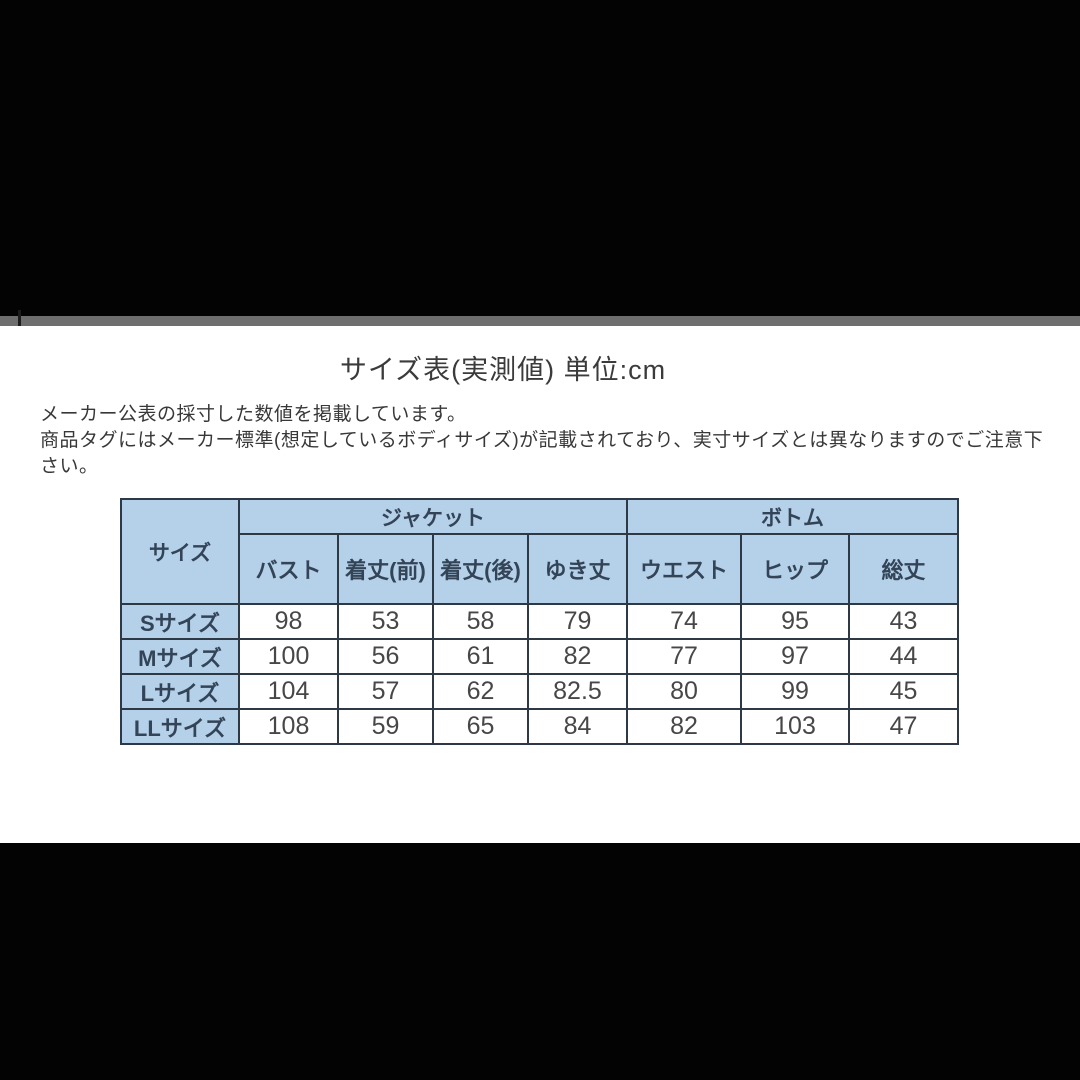 This screenshot has height=1080, width=1080. Describe the element at coordinates (684, 691) in the screenshot. I see `size-value-cell: 80` at that location.